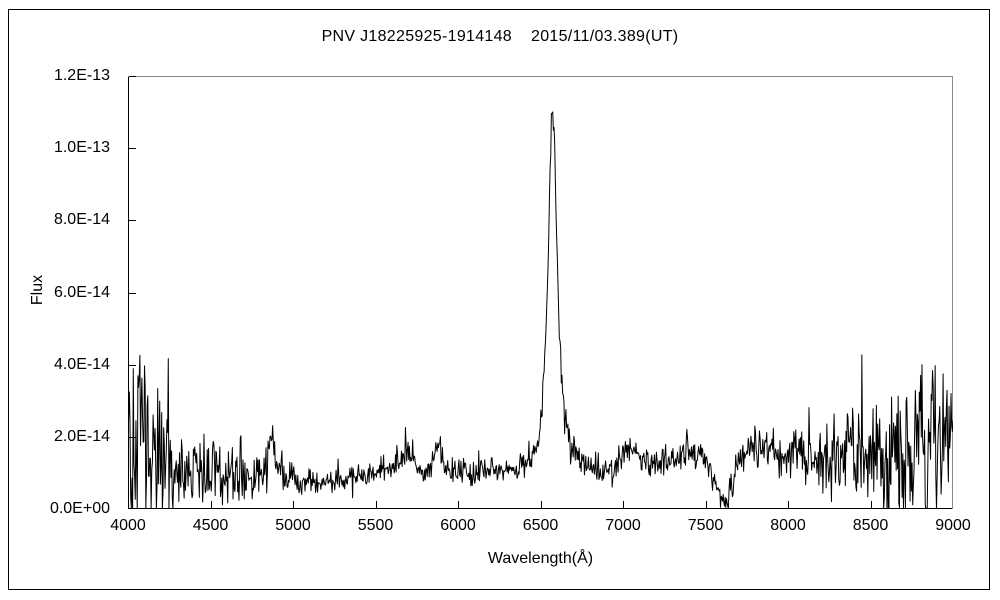  Describe the element at coordinates (81, 292) in the screenshot. I see `y-tick-label: 6.0E-14` at that location.